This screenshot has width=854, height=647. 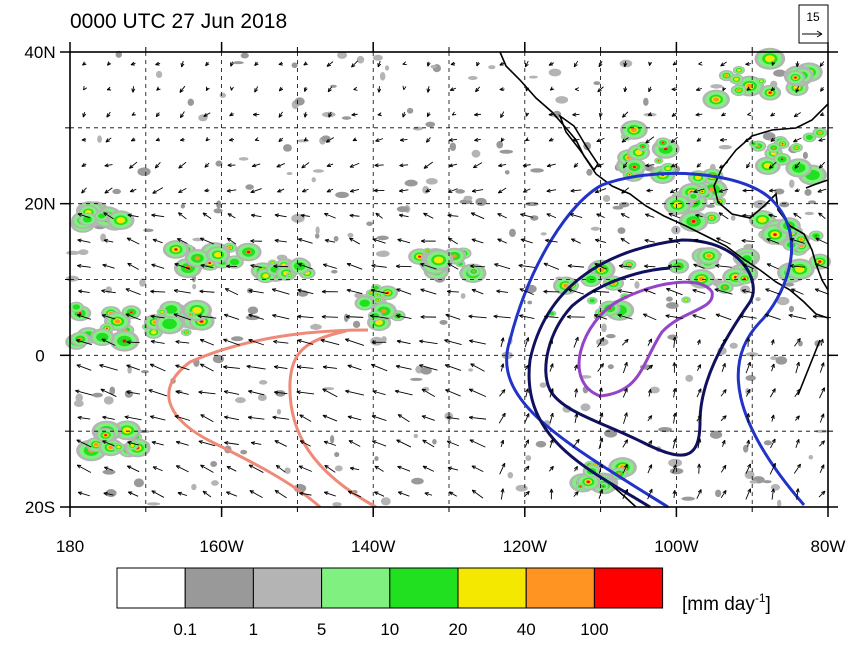 I want to click on lon-tick-label: 160W, so click(x=221, y=546).